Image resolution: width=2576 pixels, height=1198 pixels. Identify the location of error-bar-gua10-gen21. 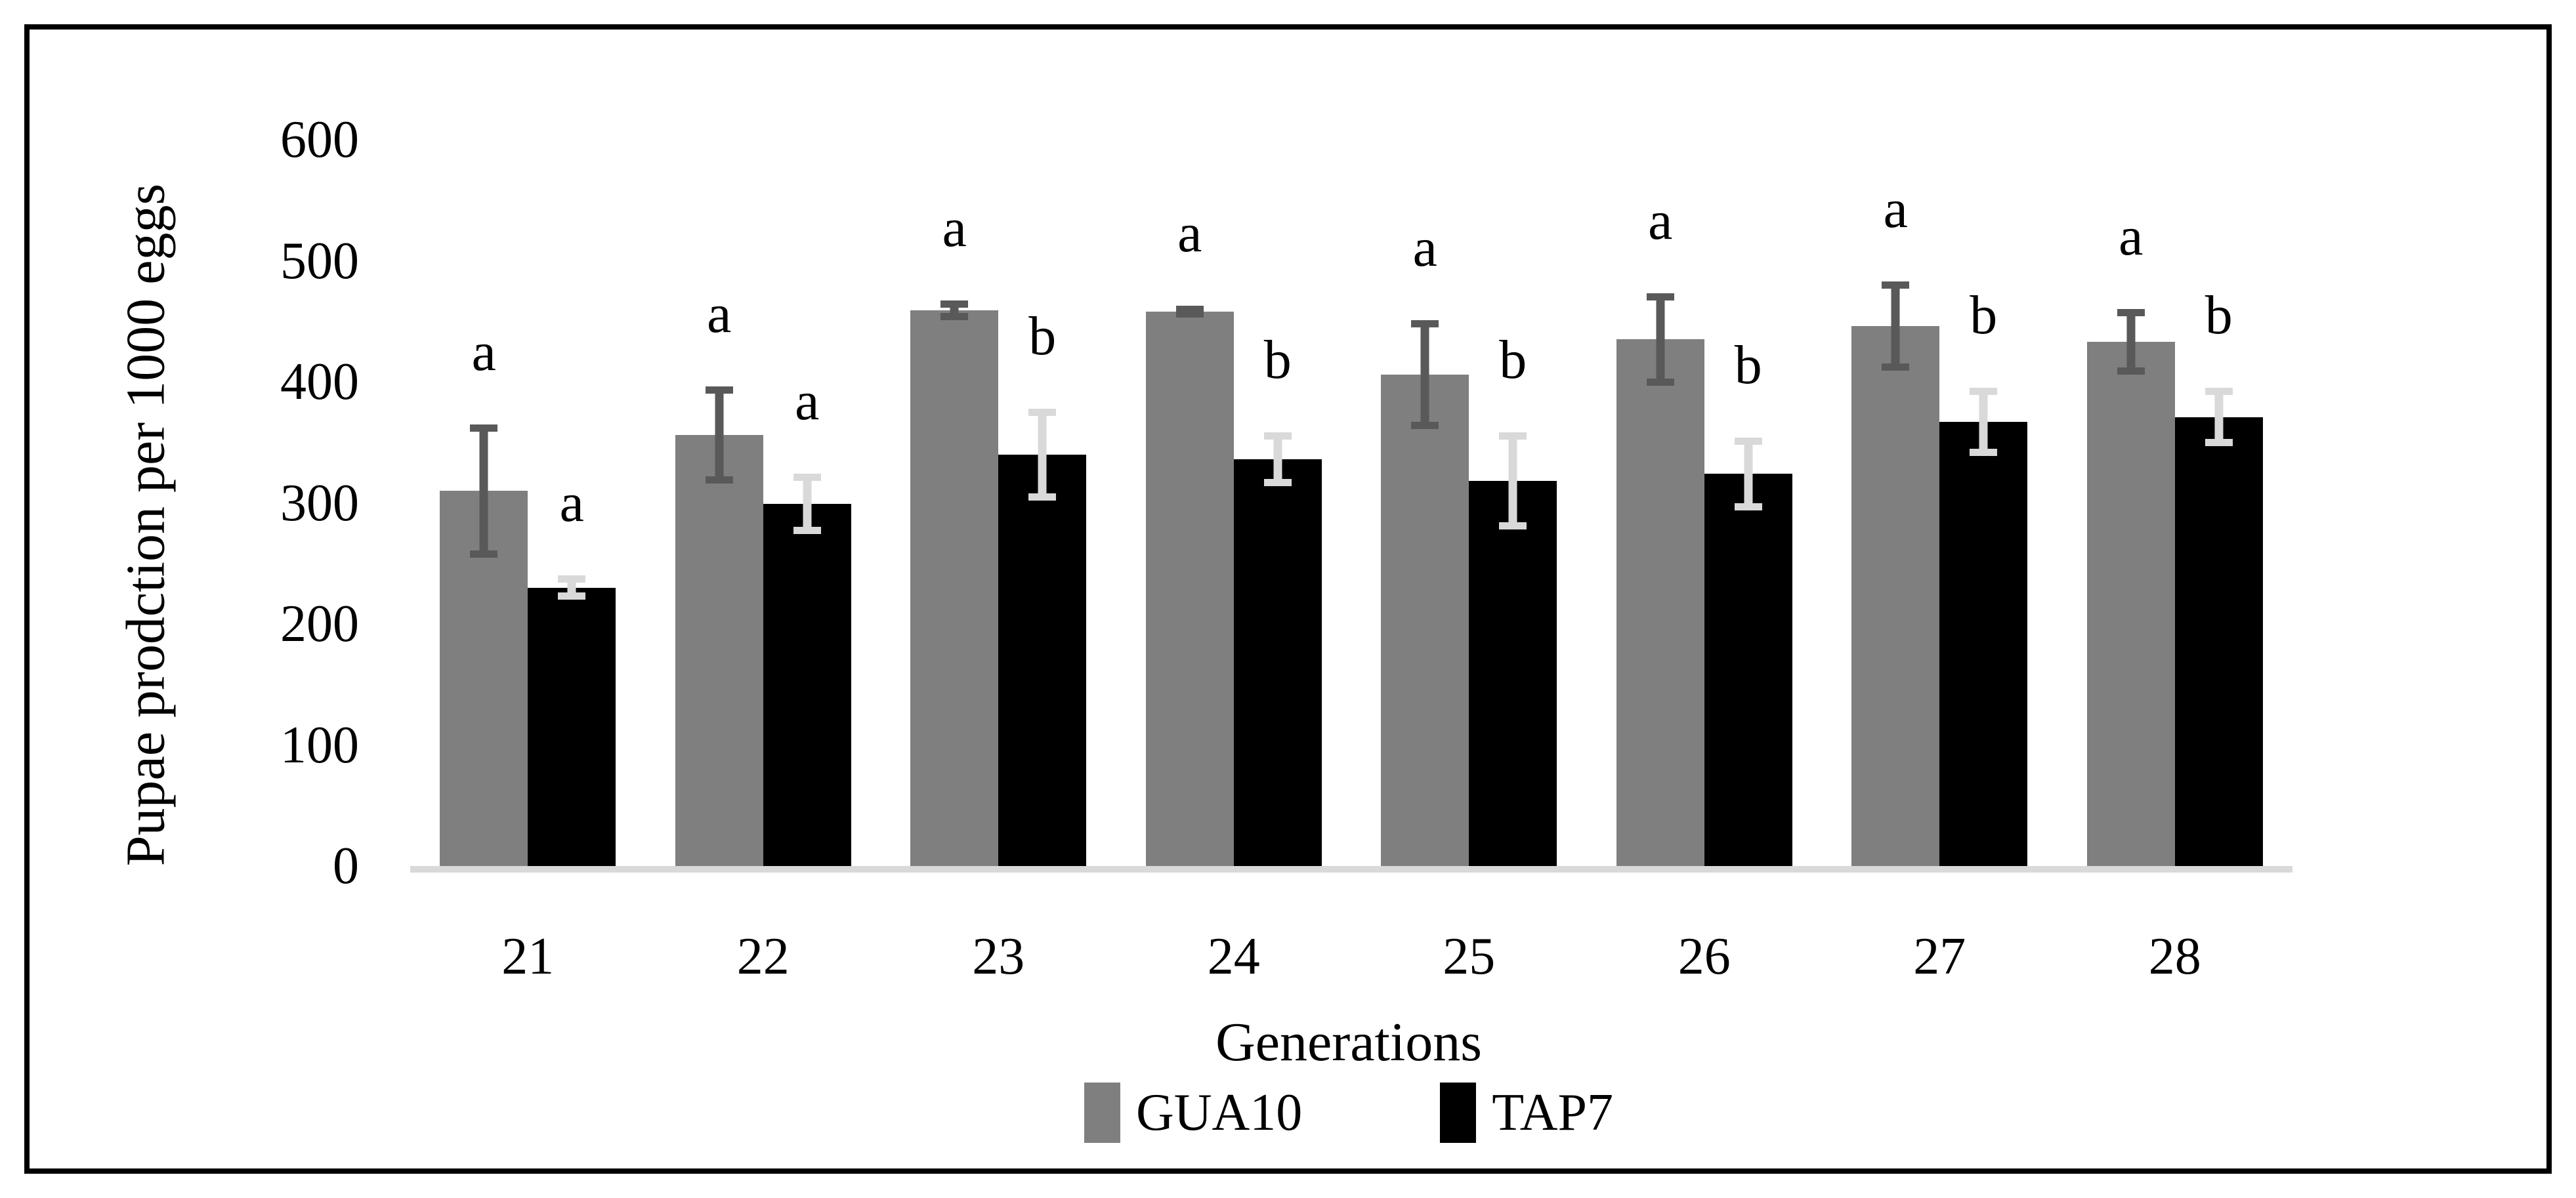
(484, 491).